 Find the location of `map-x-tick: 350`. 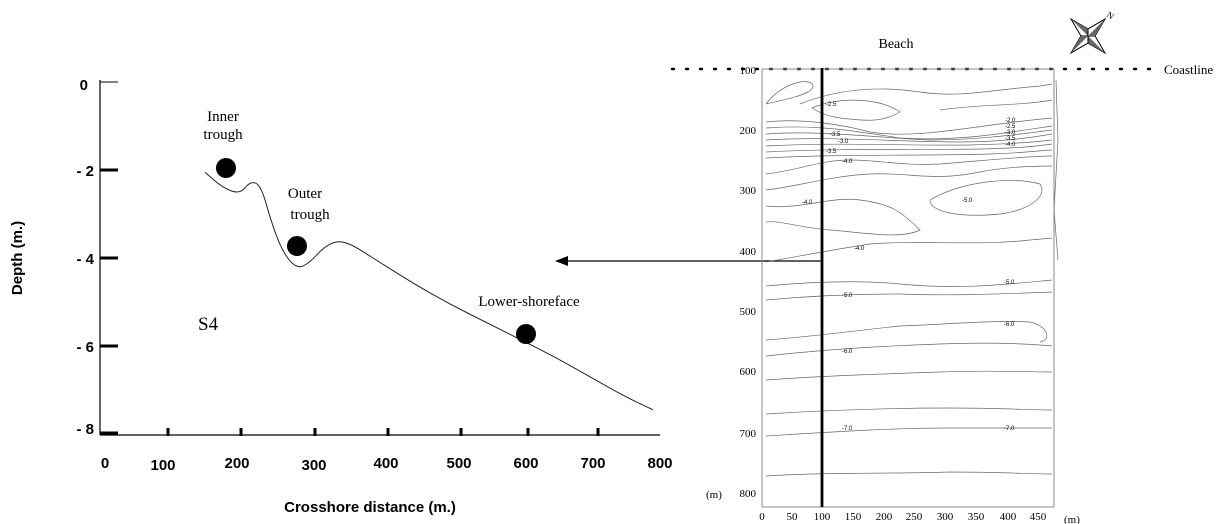

map-x-tick: 350 is located at coordinates (976, 517).